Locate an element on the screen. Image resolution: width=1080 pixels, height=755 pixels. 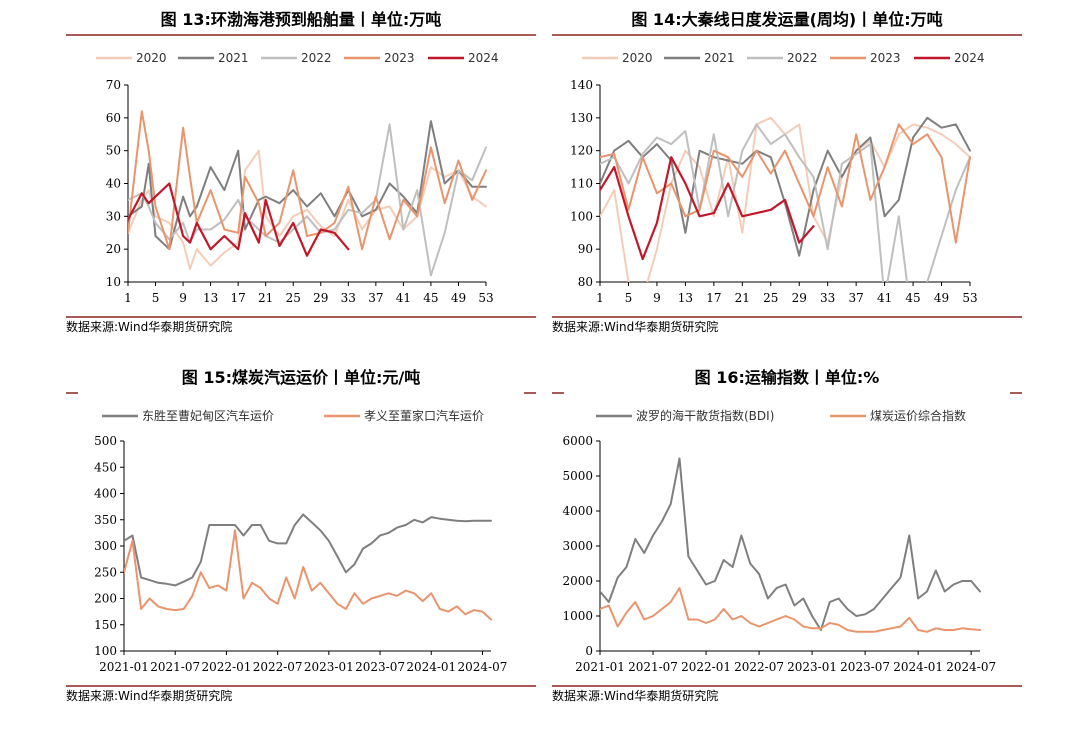
y-tick-label: 70 is located at coordinates (113, 85).